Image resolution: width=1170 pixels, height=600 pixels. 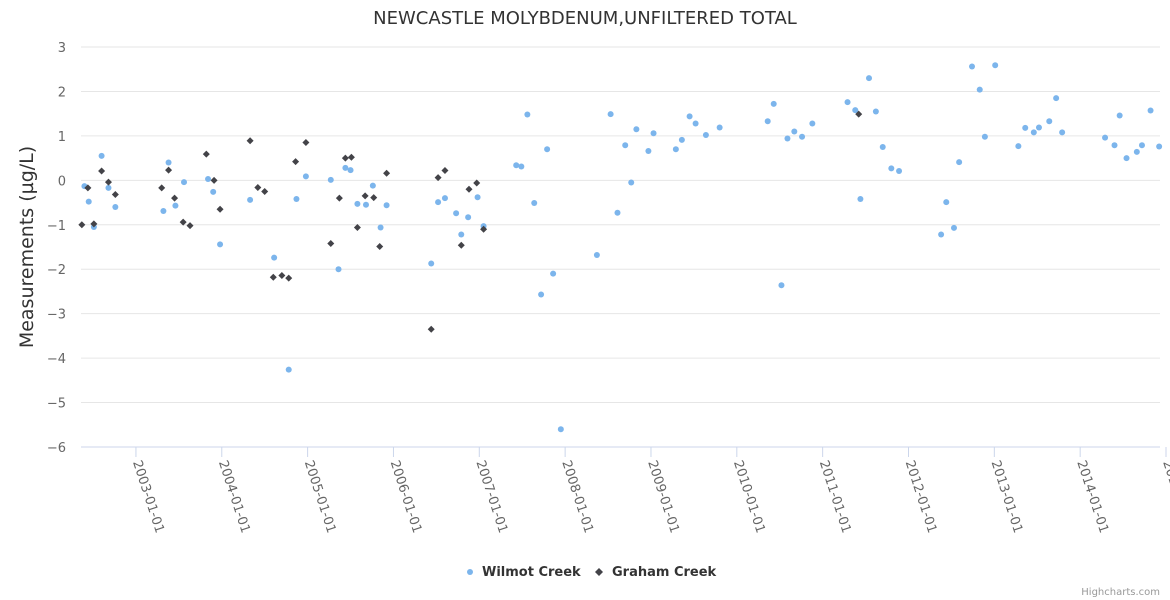 What do you see at coordinates (664, 572) in the screenshot?
I see `legend-label-graham: Graham Creek` at bounding box center [664, 572].